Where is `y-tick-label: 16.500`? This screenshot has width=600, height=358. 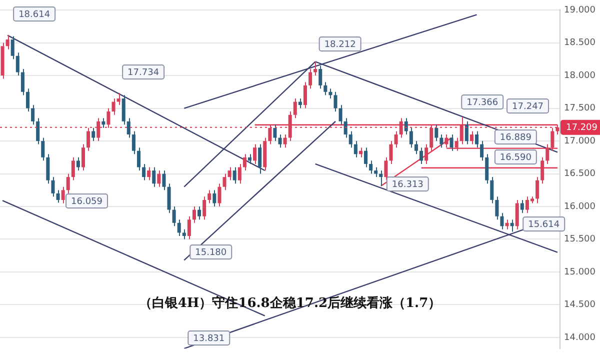
y-tick-label: 16.500 is located at coordinates (580, 174).